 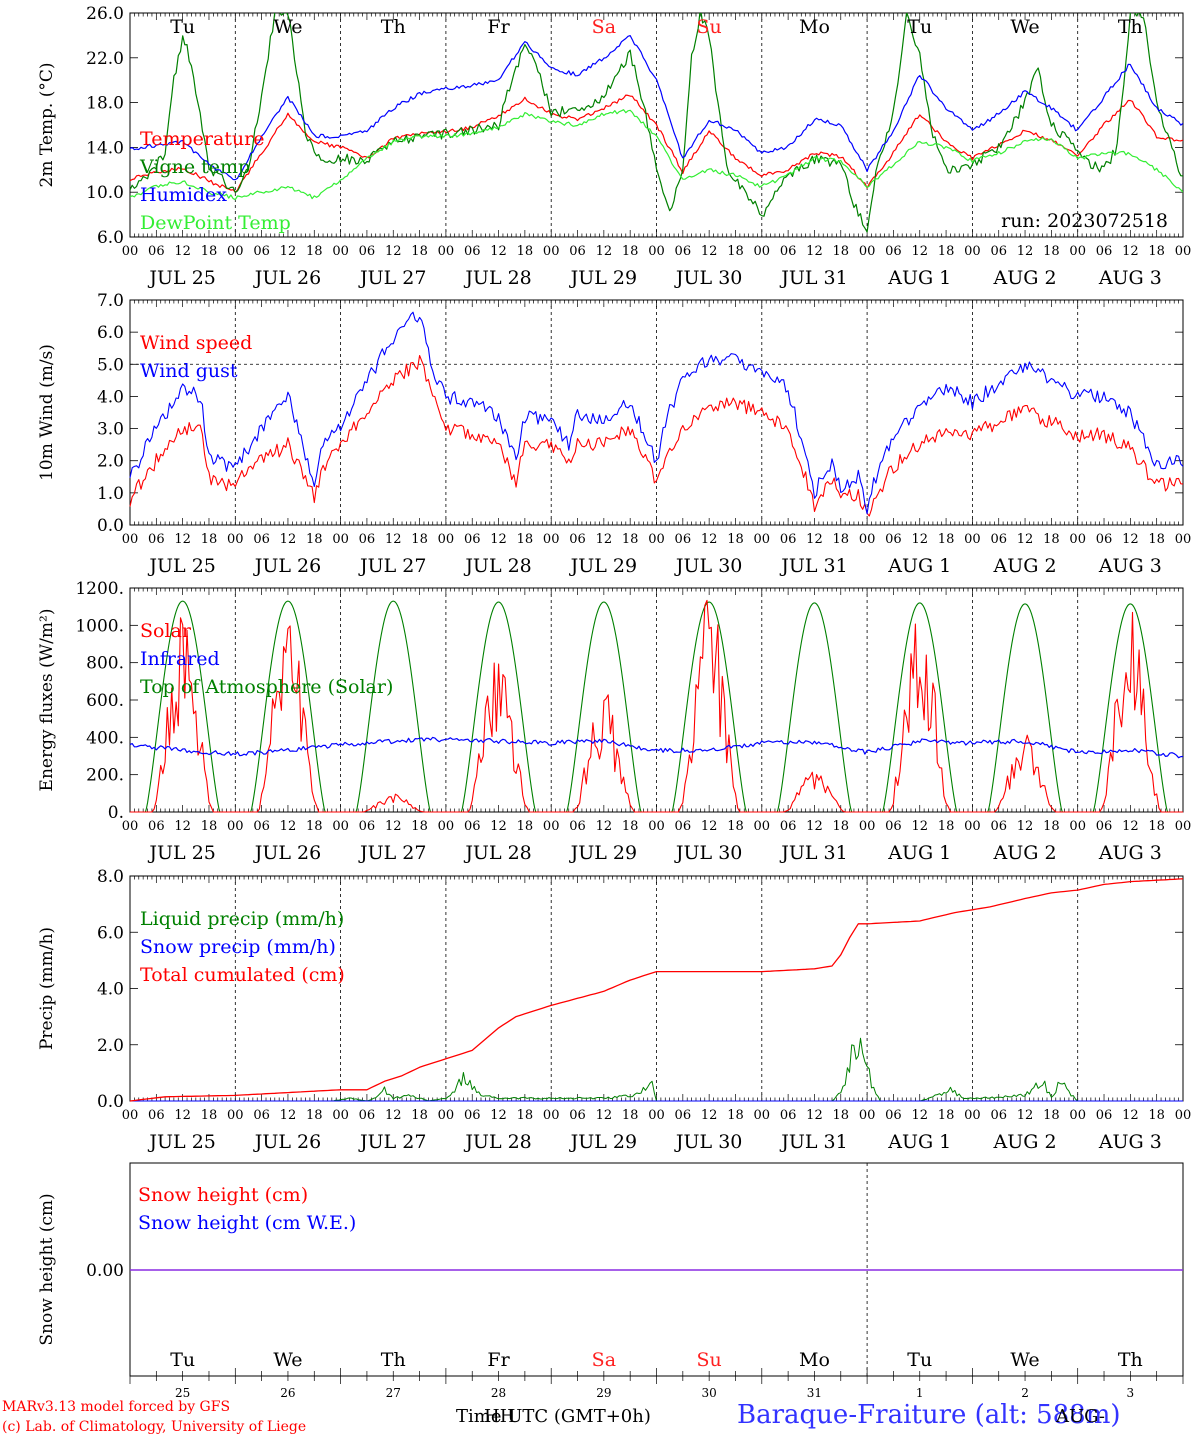 What do you see at coordinates (110, 301) in the screenshot?
I see `y-tick-label: 7.0` at bounding box center [110, 301].